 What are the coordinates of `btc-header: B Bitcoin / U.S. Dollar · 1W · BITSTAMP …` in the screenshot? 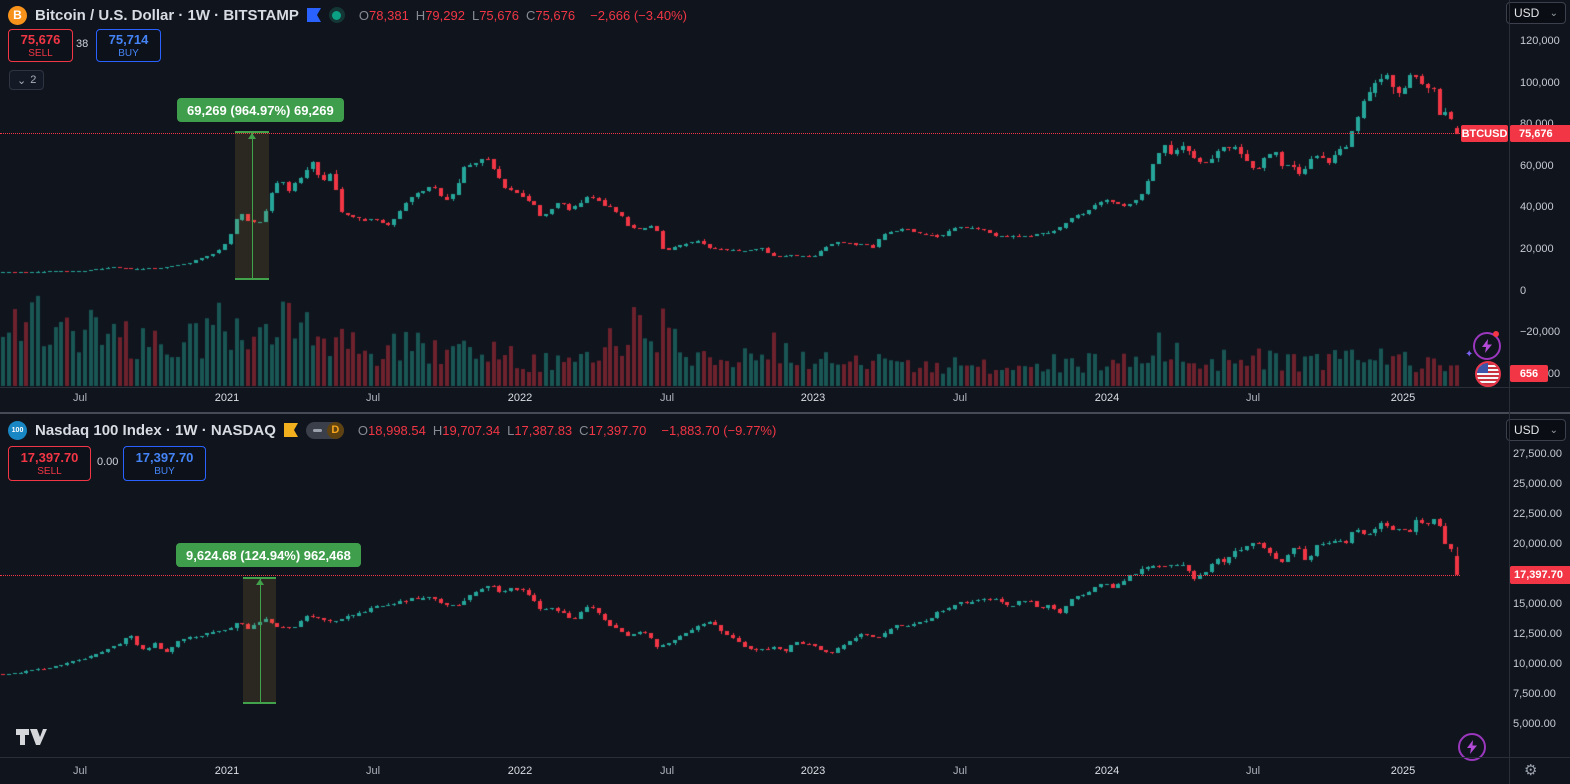 It's located at (347, 15).